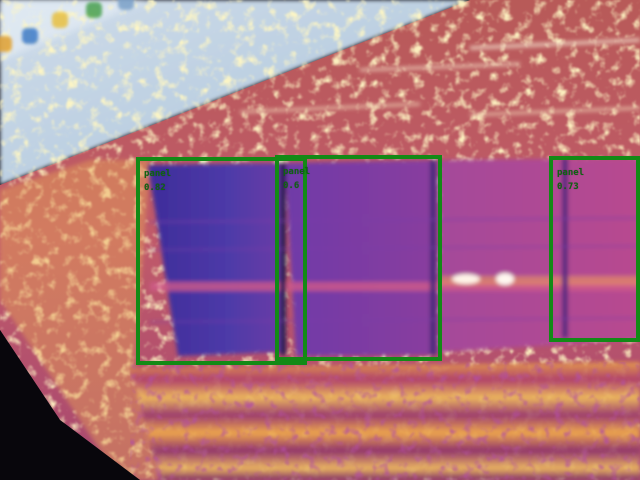  I want to click on detection-score: 0.82, so click(155, 188).